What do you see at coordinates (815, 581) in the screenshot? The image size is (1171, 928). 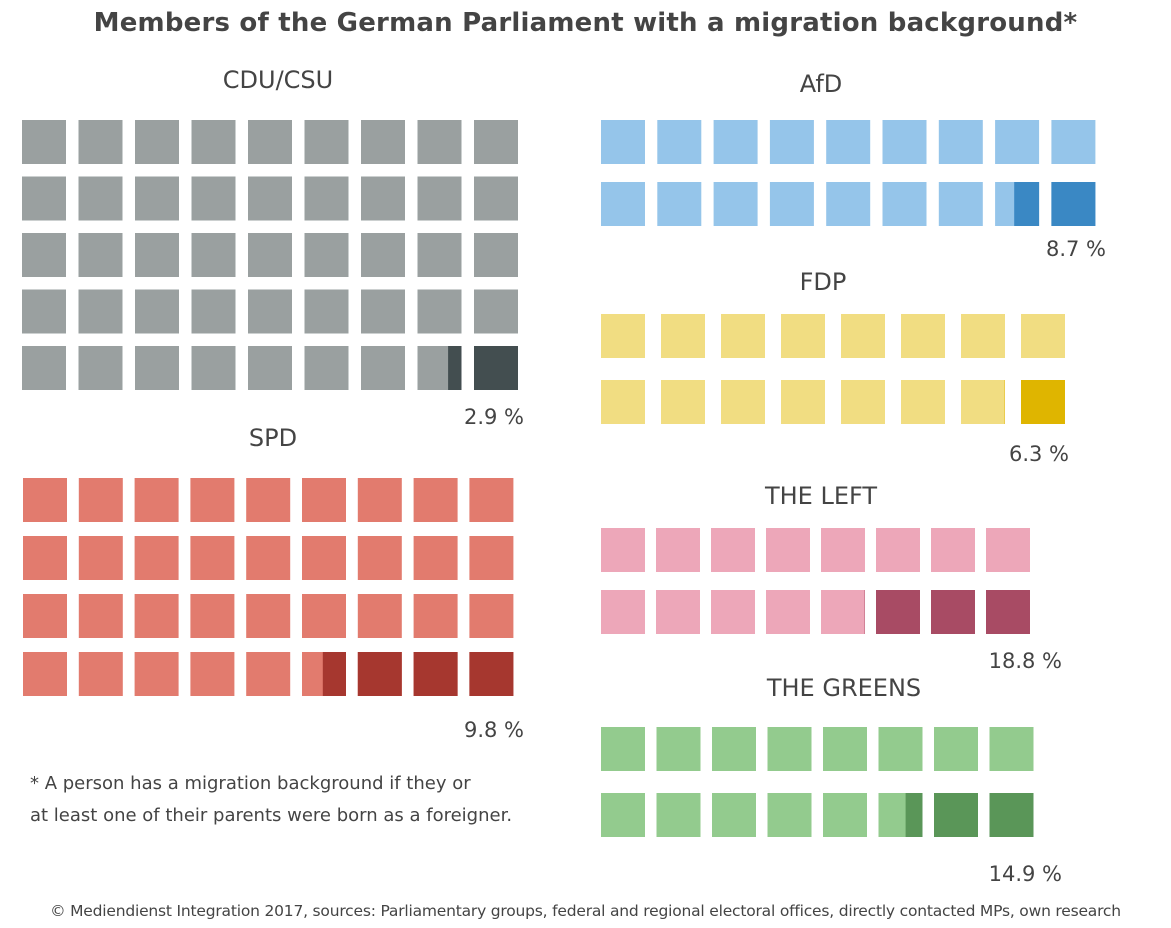 I see `waffle-the-left` at bounding box center [815, 581].